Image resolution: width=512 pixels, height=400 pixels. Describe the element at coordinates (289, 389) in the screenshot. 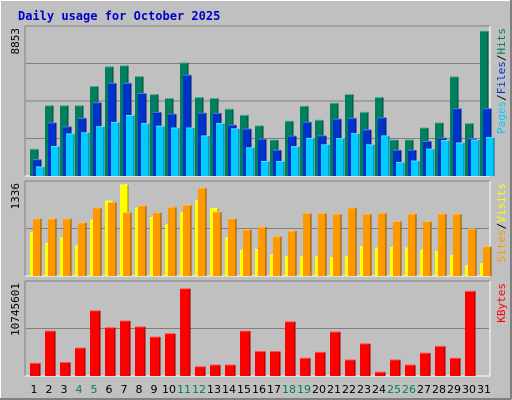

I see `x-label-day-18: 18` at that location.